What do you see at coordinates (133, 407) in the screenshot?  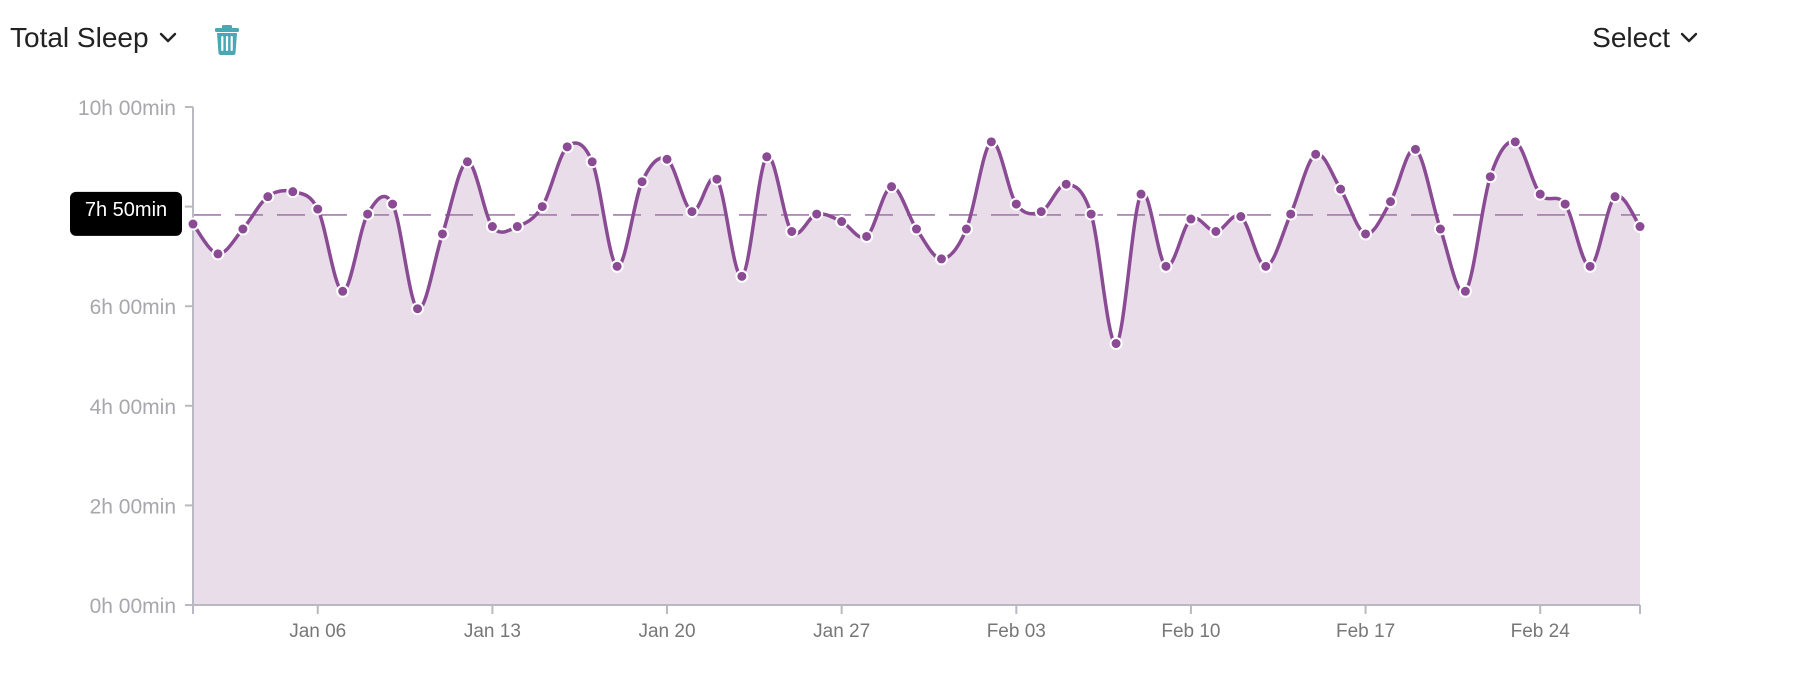 I see `y-tick-label: 4h 00min` at bounding box center [133, 407].